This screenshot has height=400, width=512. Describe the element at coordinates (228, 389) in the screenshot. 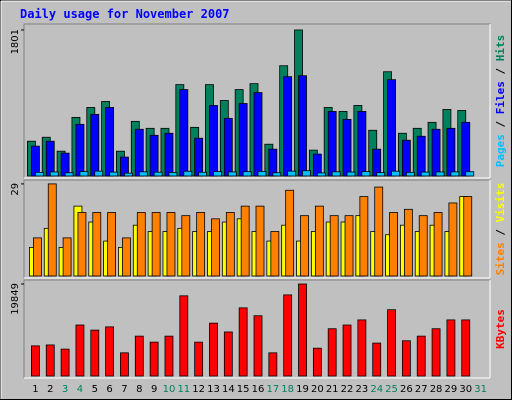

I see `x-tick-label: 14` at that location.